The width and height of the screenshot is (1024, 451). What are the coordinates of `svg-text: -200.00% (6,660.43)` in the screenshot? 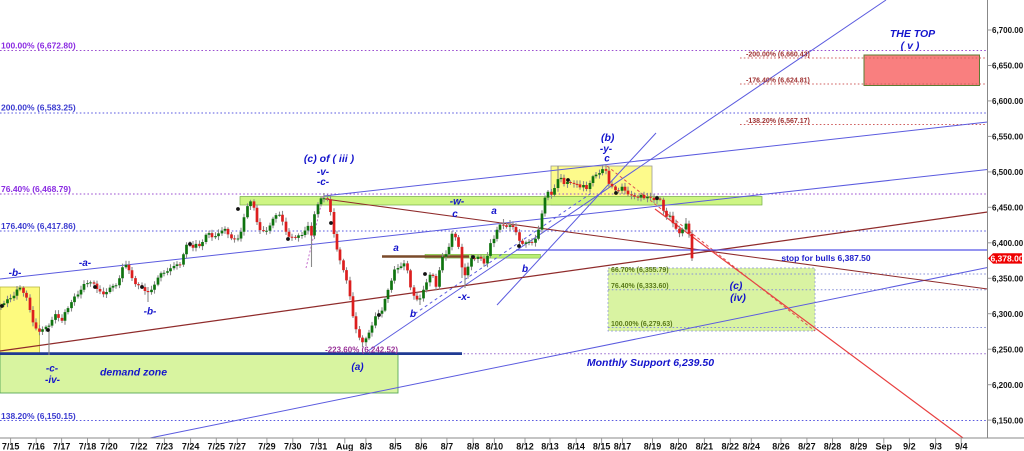 It's located at (778, 55).